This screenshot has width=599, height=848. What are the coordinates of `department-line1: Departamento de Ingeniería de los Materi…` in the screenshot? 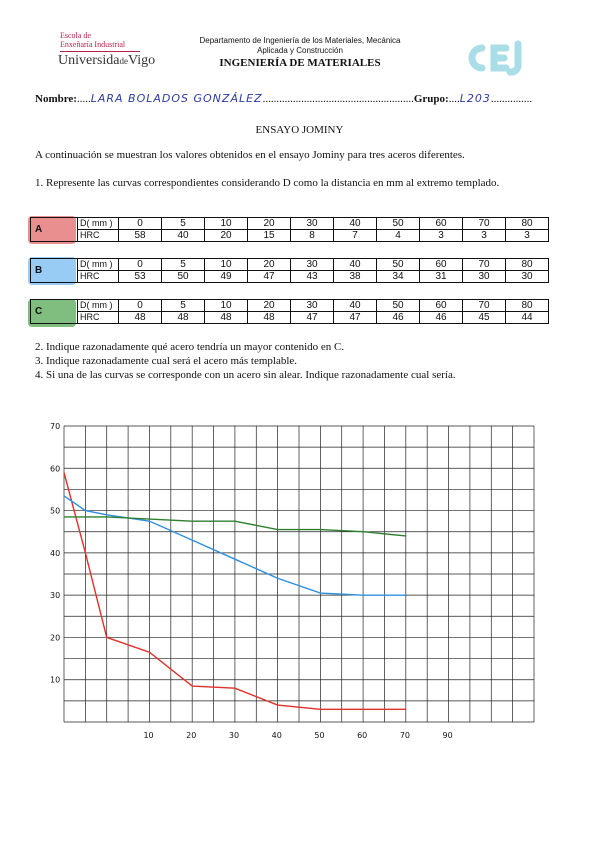 It's located at (300, 40).